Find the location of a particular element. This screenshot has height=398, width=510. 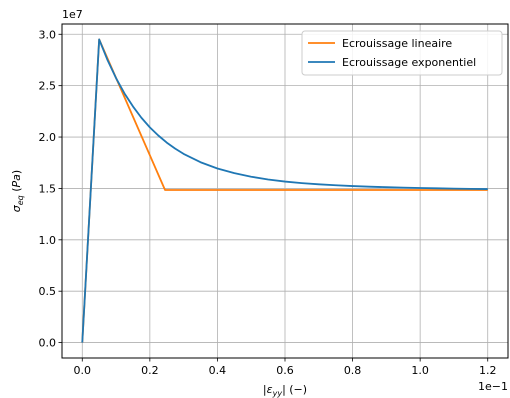

y-tick-label: 0.5 is located at coordinates (48, 291).